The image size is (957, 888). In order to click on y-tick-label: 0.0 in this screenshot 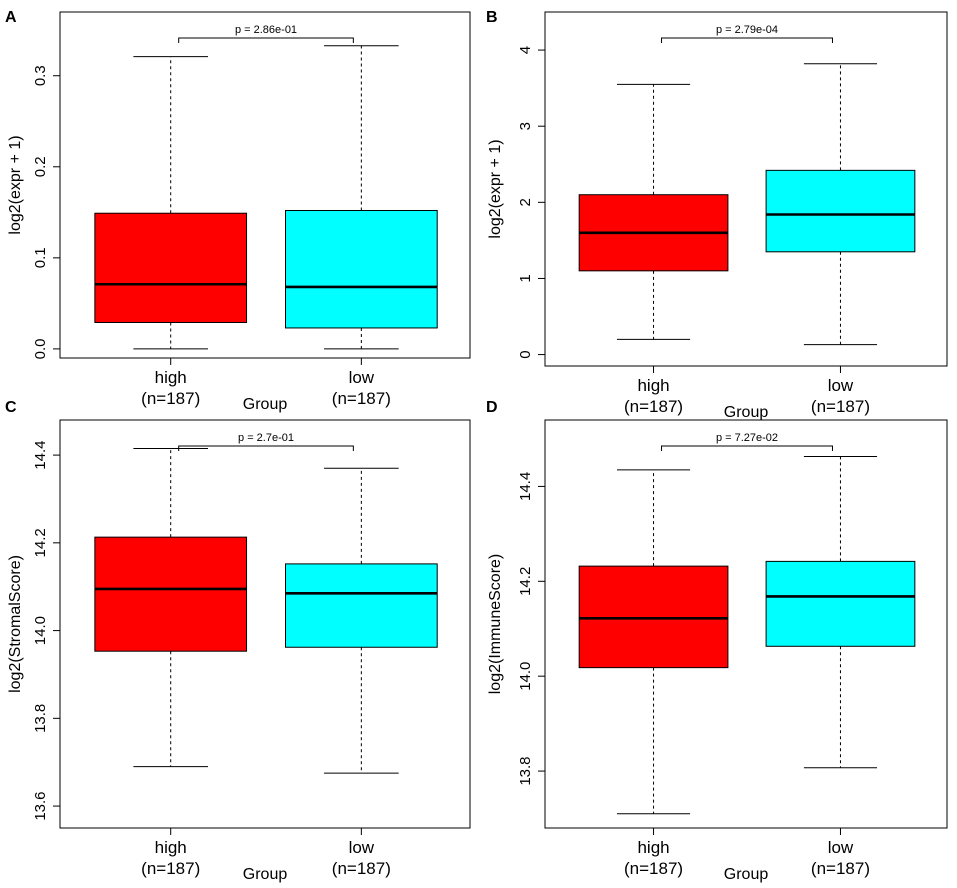, I will do `click(40, 348)`.